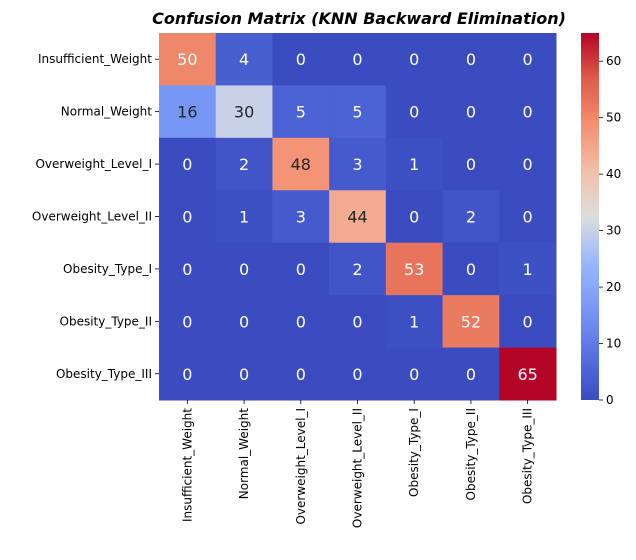  I want to click on x-tick-label: Overweight_Level_II, so click(358, 468).